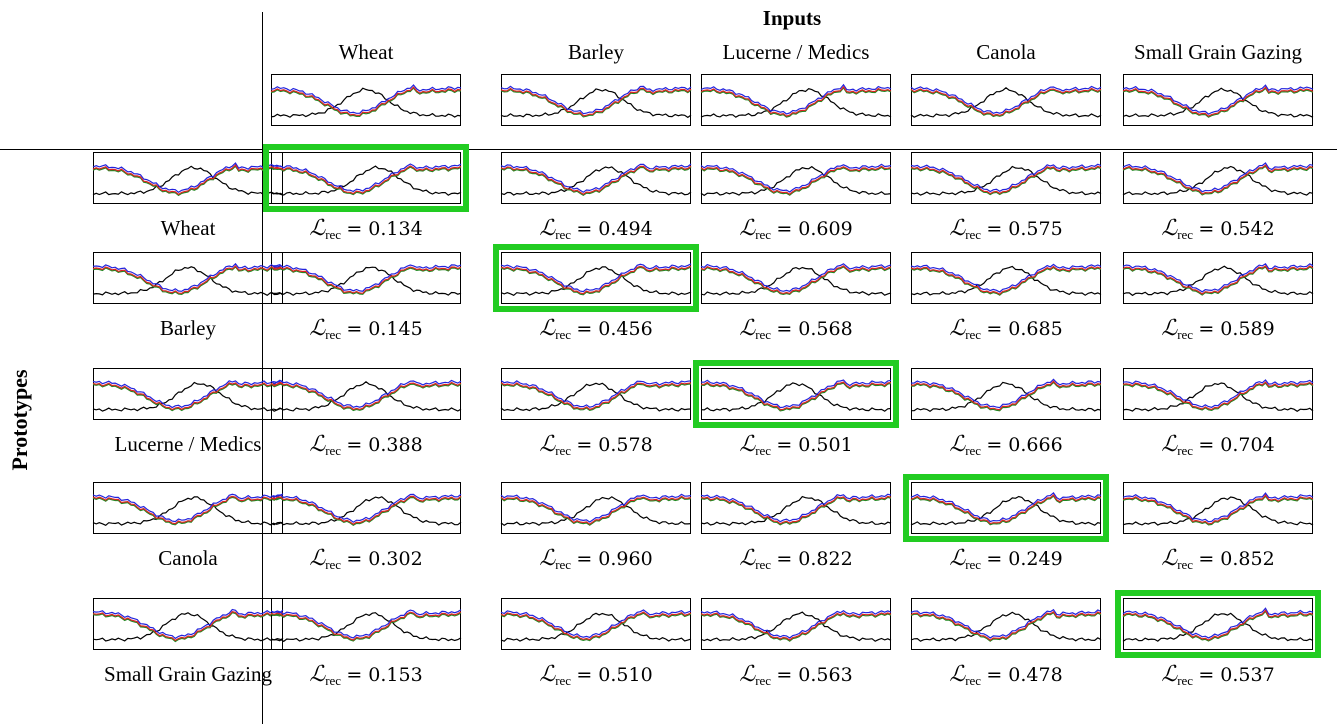  I want to click on loss-label: ℒrec = 0.704, so click(1217, 447).